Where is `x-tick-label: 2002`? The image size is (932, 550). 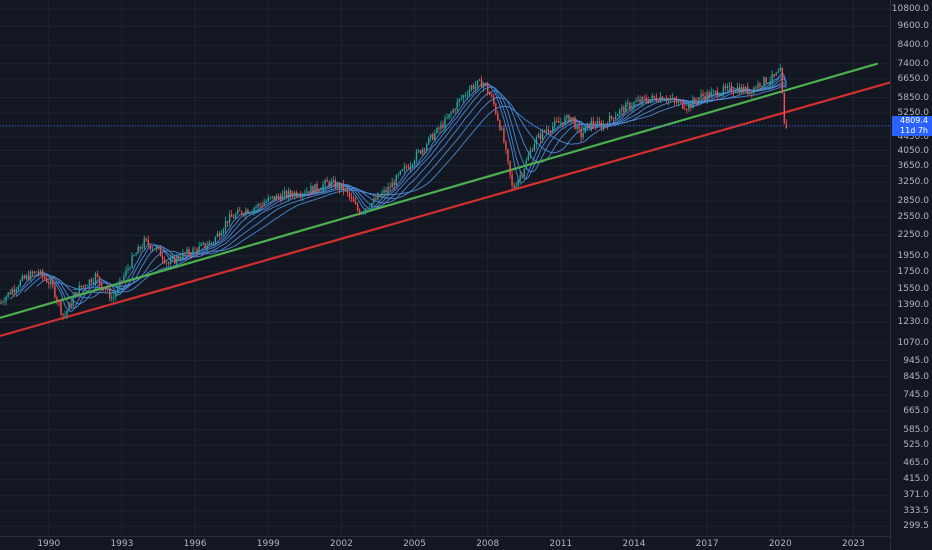
x-tick-label: 2002 is located at coordinates (341, 544).